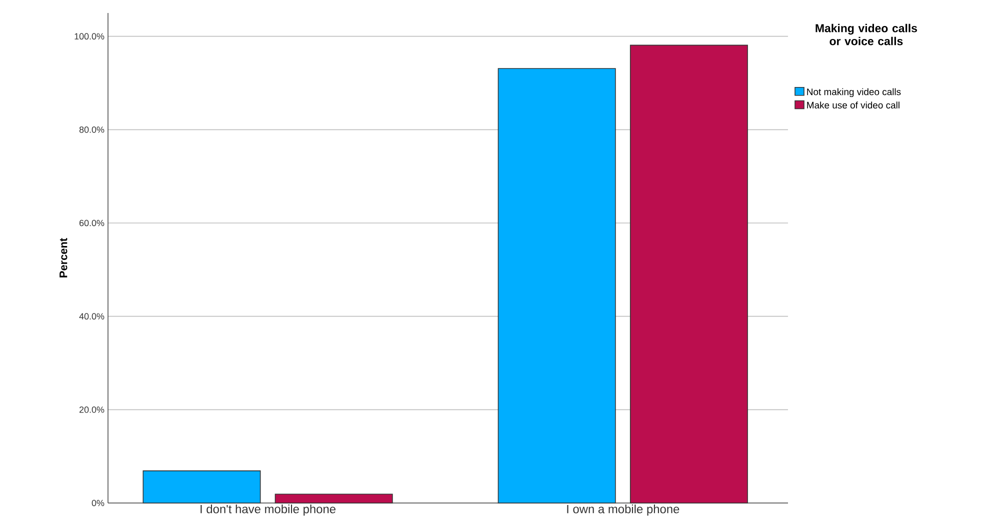 The image size is (981, 532). I want to click on y-tick-label: 20.0%, so click(92, 409).